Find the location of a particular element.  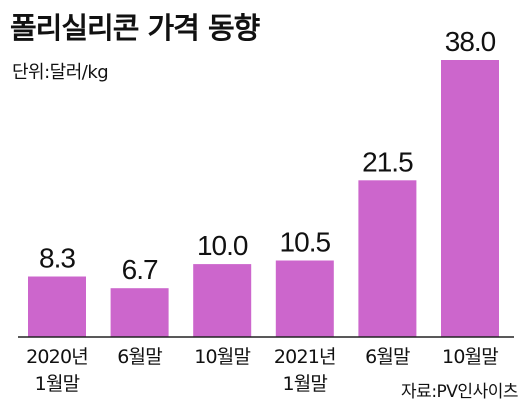

bar-value-label-2: 6.7 is located at coordinates (140, 269).